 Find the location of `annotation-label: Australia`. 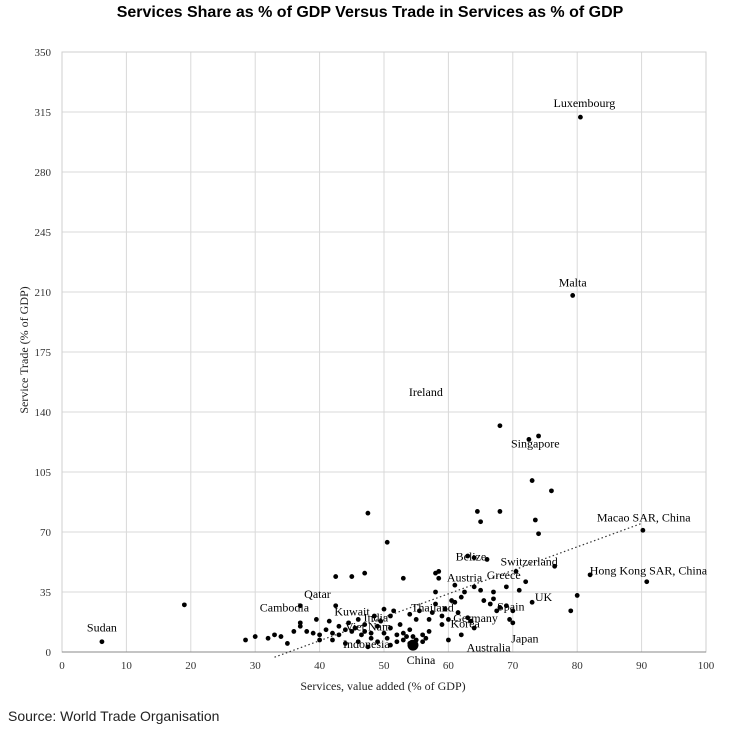

annotation-label: Australia is located at coordinates (489, 647).